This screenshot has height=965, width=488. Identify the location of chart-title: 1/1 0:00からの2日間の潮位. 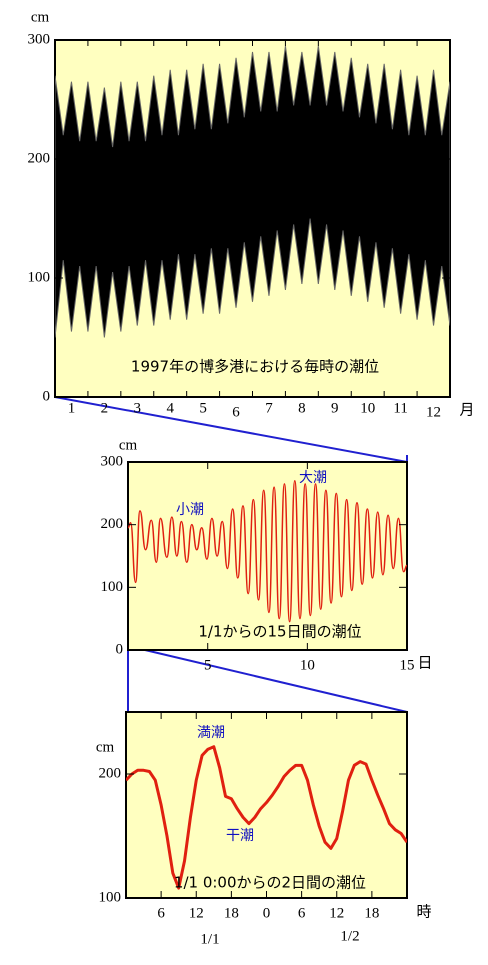
(270, 883).